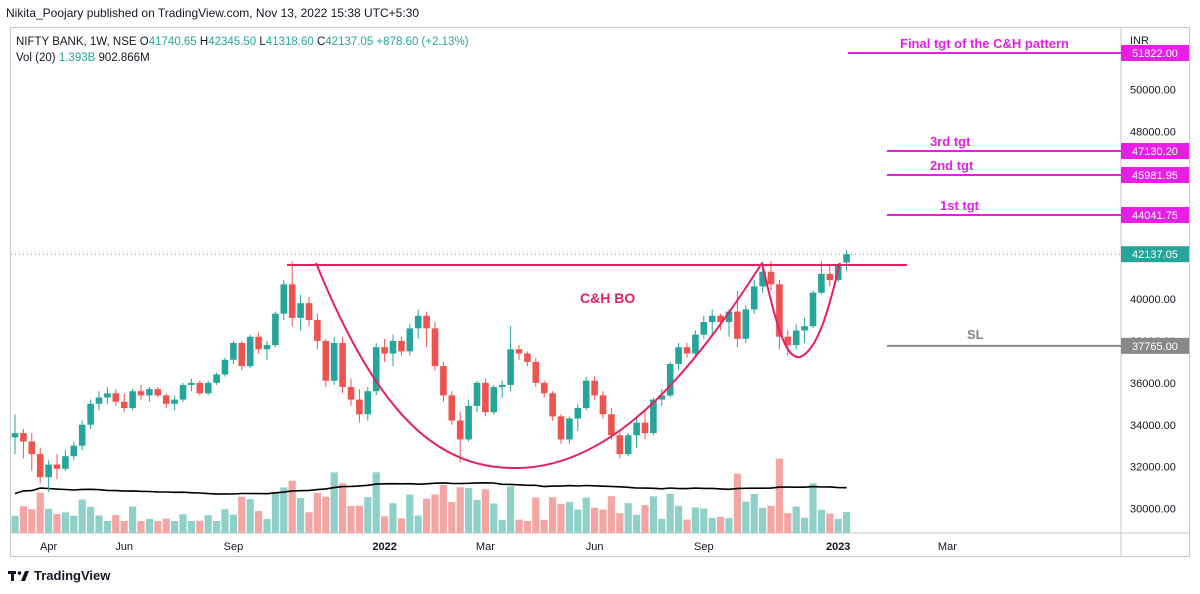 The width and height of the screenshot is (1200, 594). What do you see at coordinates (242, 58) in the screenshot?
I see `legend-volume-row: Vol (20) 1.393B 902.866M` at bounding box center [242, 58].